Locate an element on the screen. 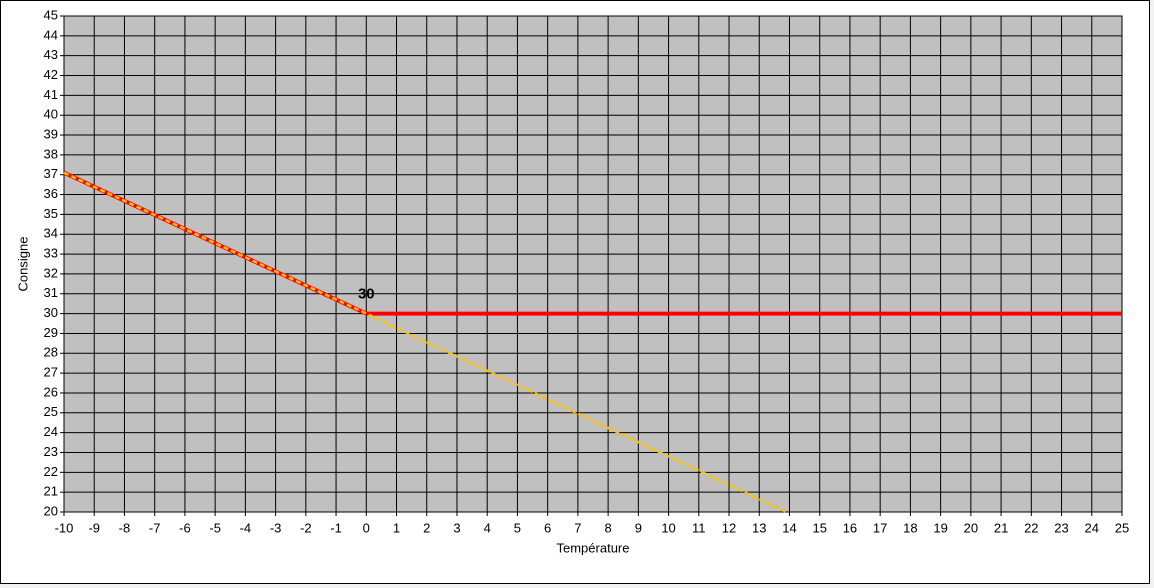  x-tick-label: 23 is located at coordinates (1061, 527).